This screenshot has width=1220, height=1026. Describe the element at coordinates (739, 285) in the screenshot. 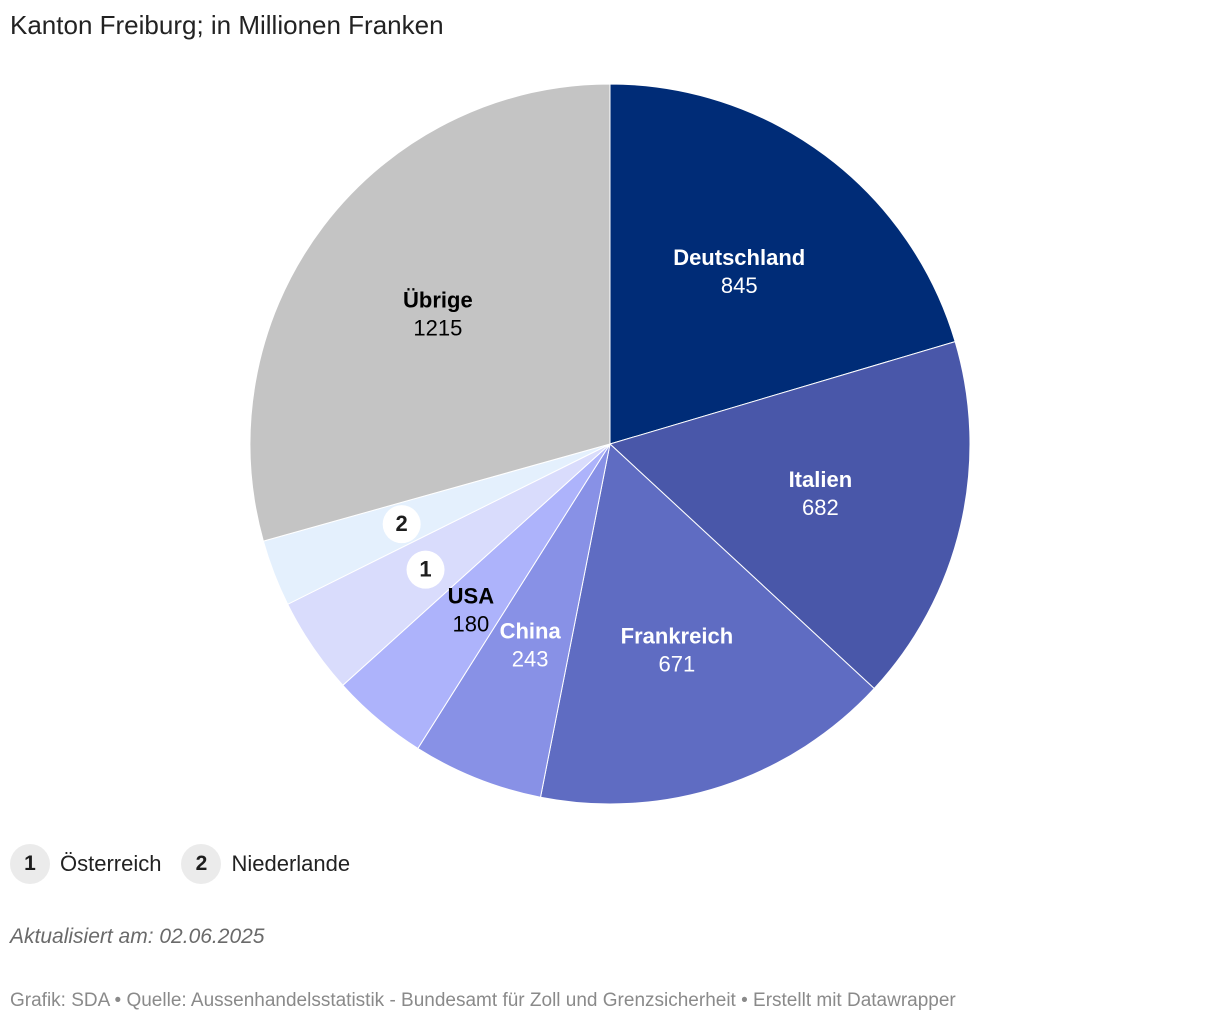

I see `slice-value-deutschland: 845` at that location.